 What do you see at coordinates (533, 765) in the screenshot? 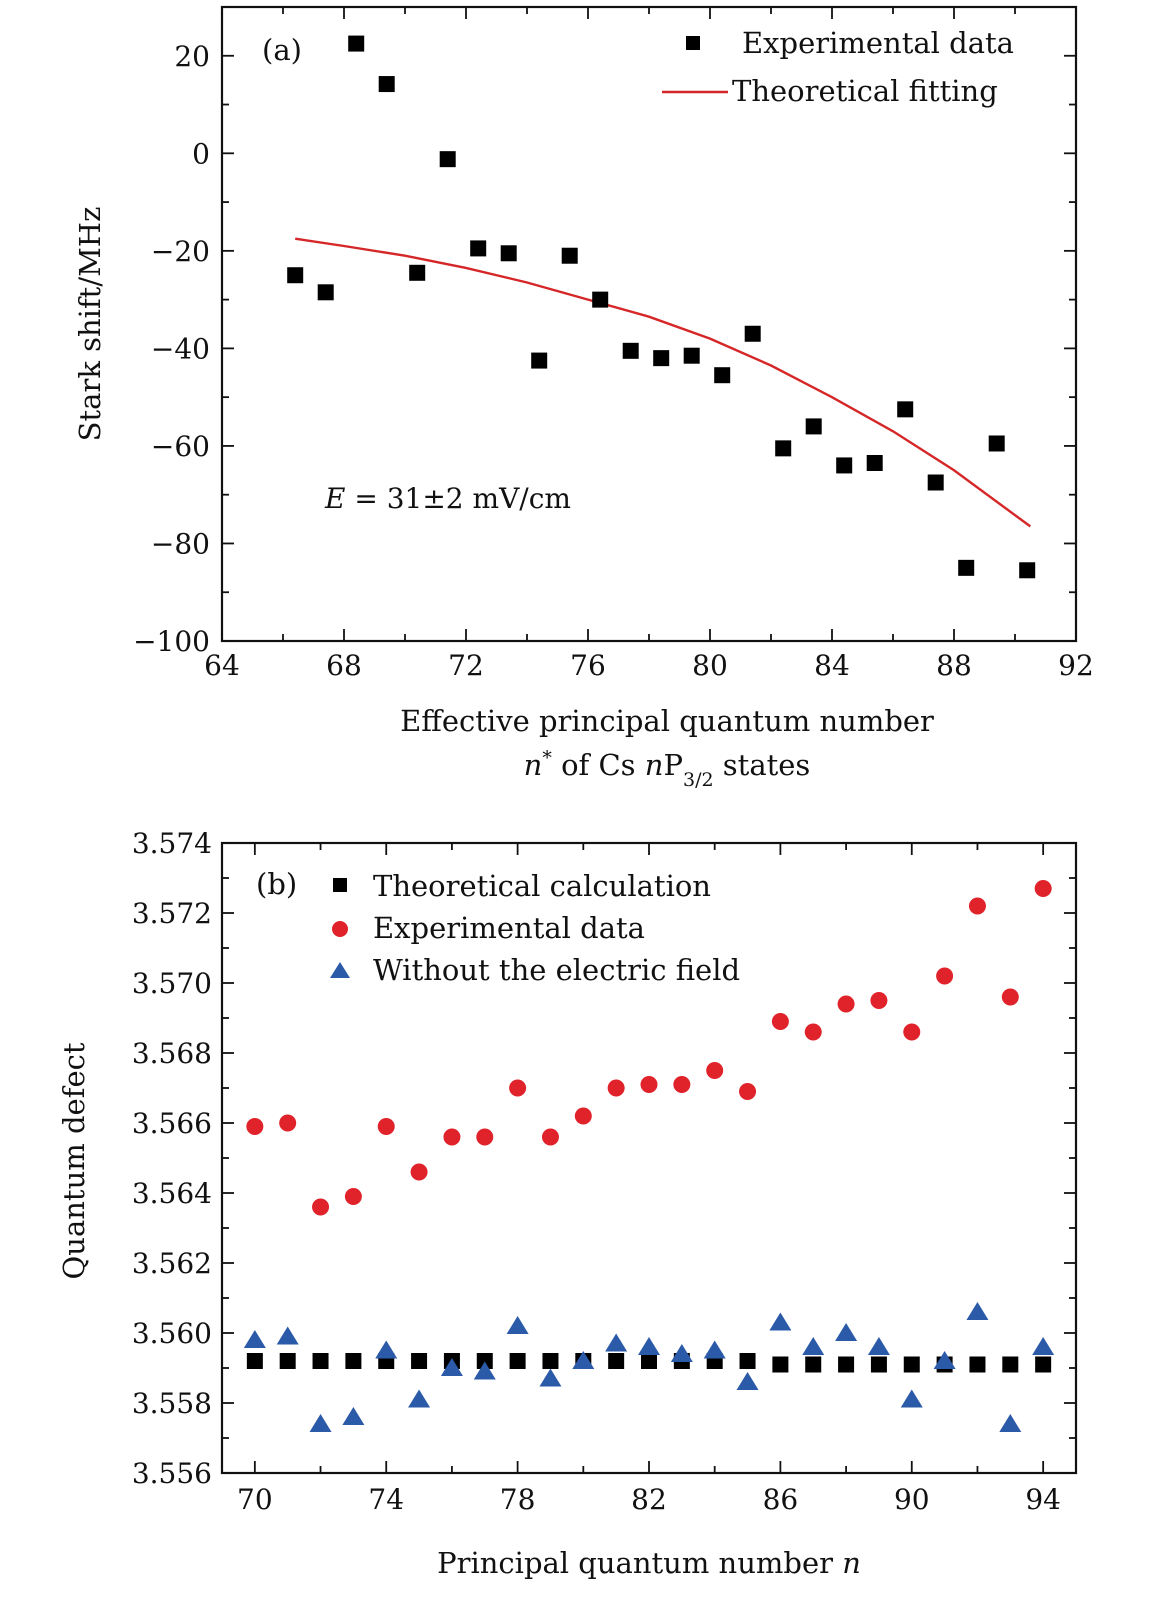
I see `xlabel-n: n` at bounding box center [533, 765].